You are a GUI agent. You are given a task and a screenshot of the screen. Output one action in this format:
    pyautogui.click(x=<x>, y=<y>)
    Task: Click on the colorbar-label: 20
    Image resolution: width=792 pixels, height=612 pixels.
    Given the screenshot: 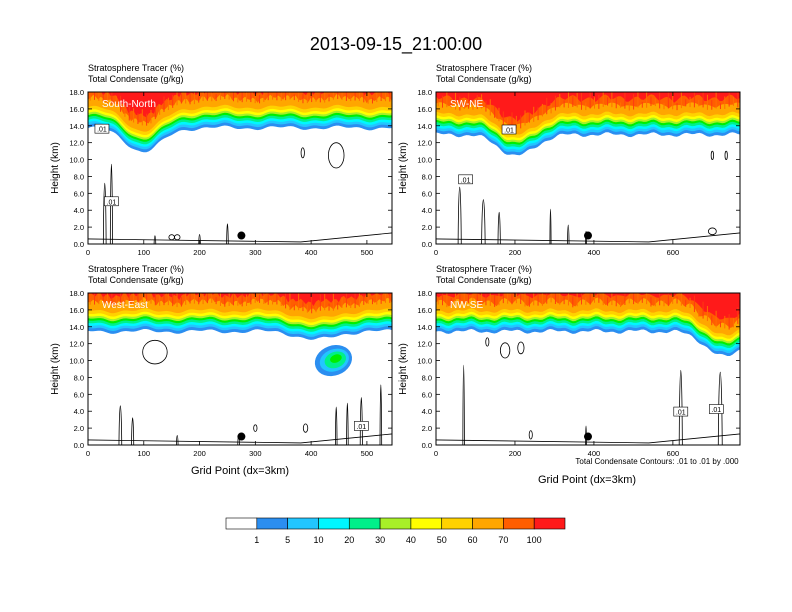 What is the action you would take?
    pyautogui.click(x=349, y=540)
    